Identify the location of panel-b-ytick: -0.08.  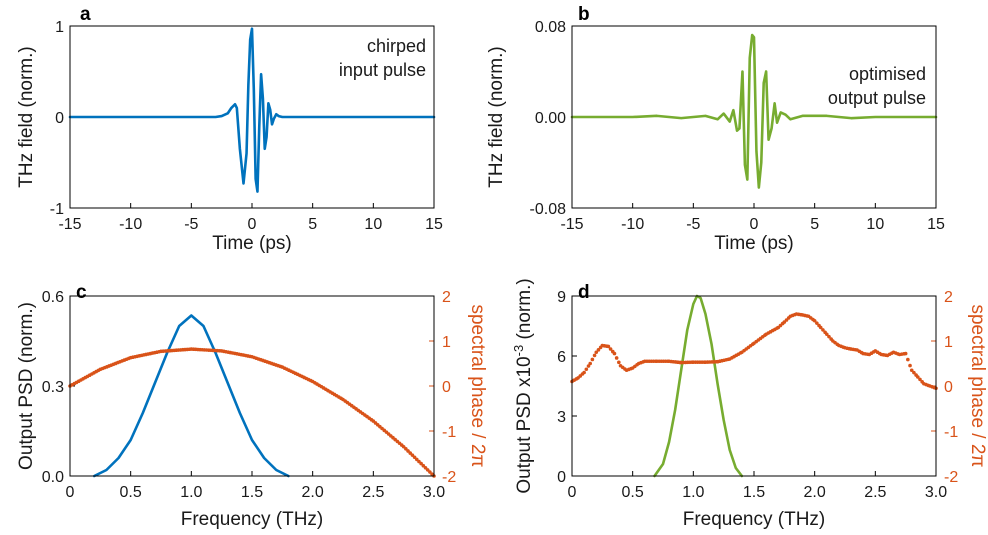
(548, 209).